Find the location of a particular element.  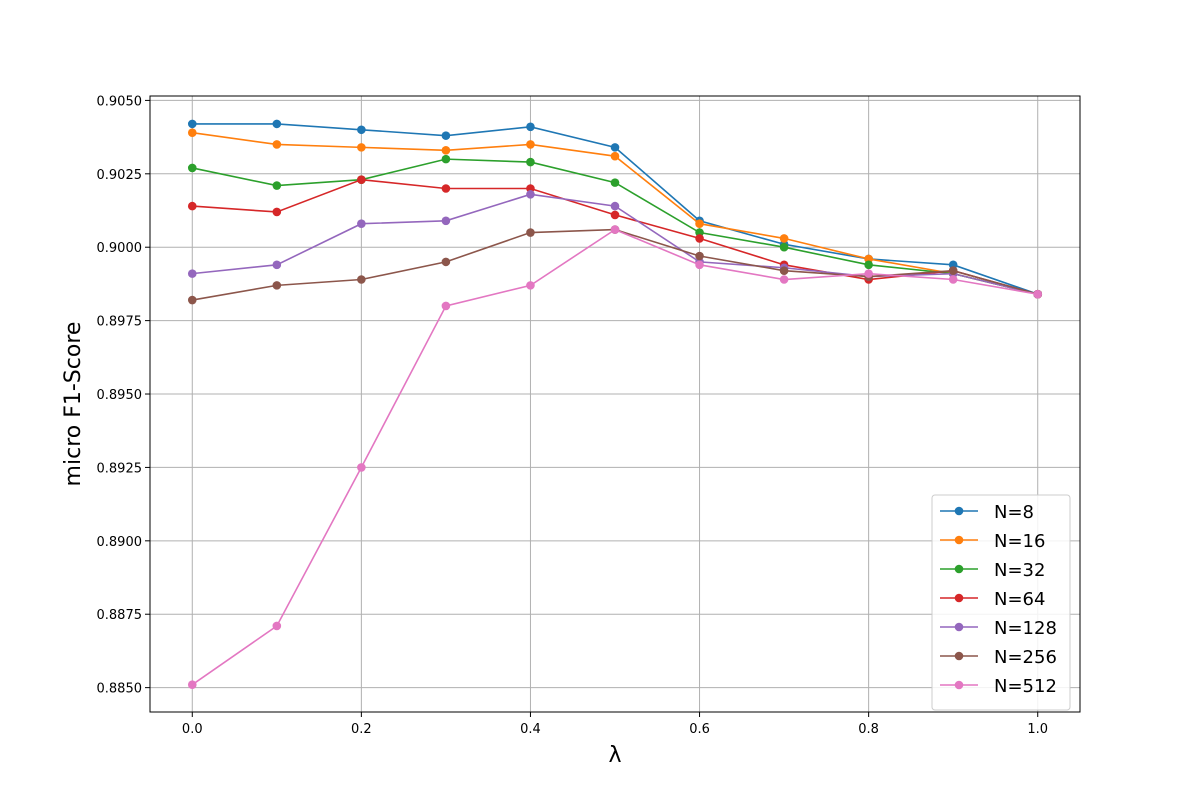

y-tick-label: 0.9000 is located at coordinates (120, 248).